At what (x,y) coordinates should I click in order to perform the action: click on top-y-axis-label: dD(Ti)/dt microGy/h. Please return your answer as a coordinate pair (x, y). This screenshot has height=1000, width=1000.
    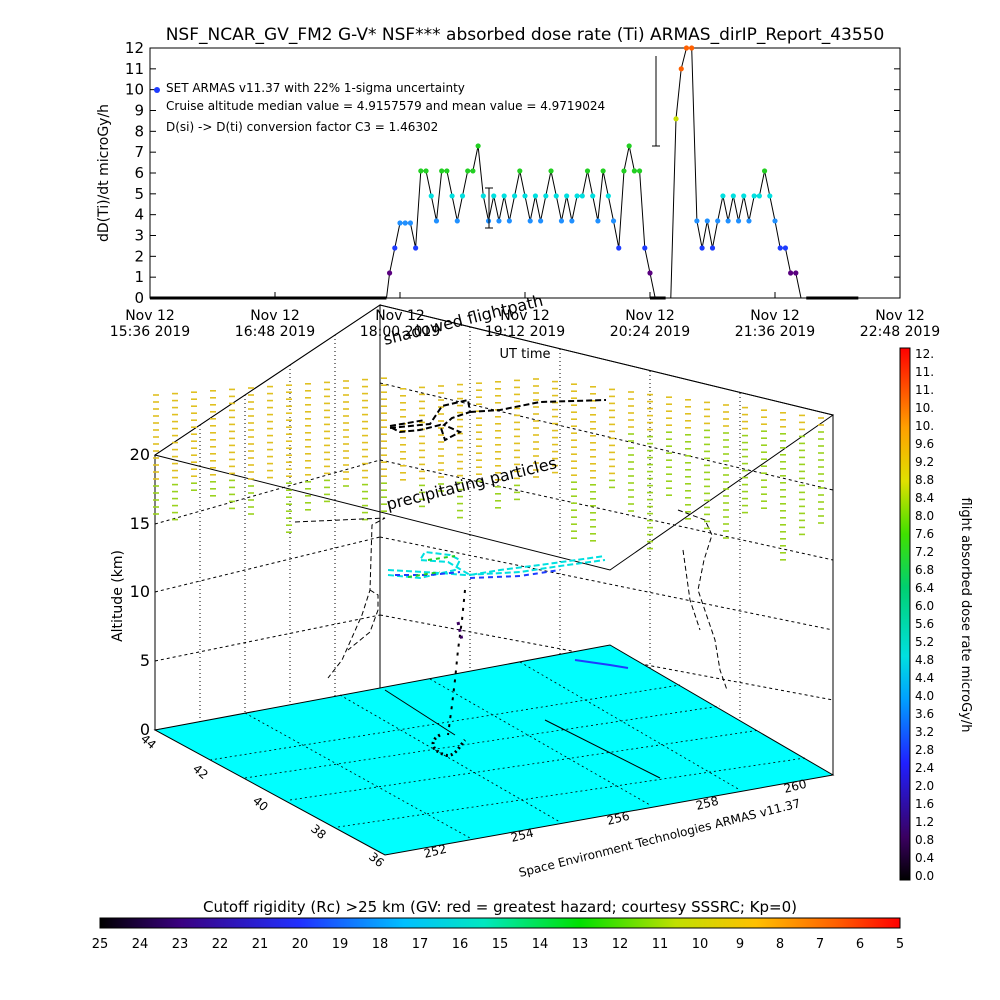
    Looking at the image, I should click on (104, 173).